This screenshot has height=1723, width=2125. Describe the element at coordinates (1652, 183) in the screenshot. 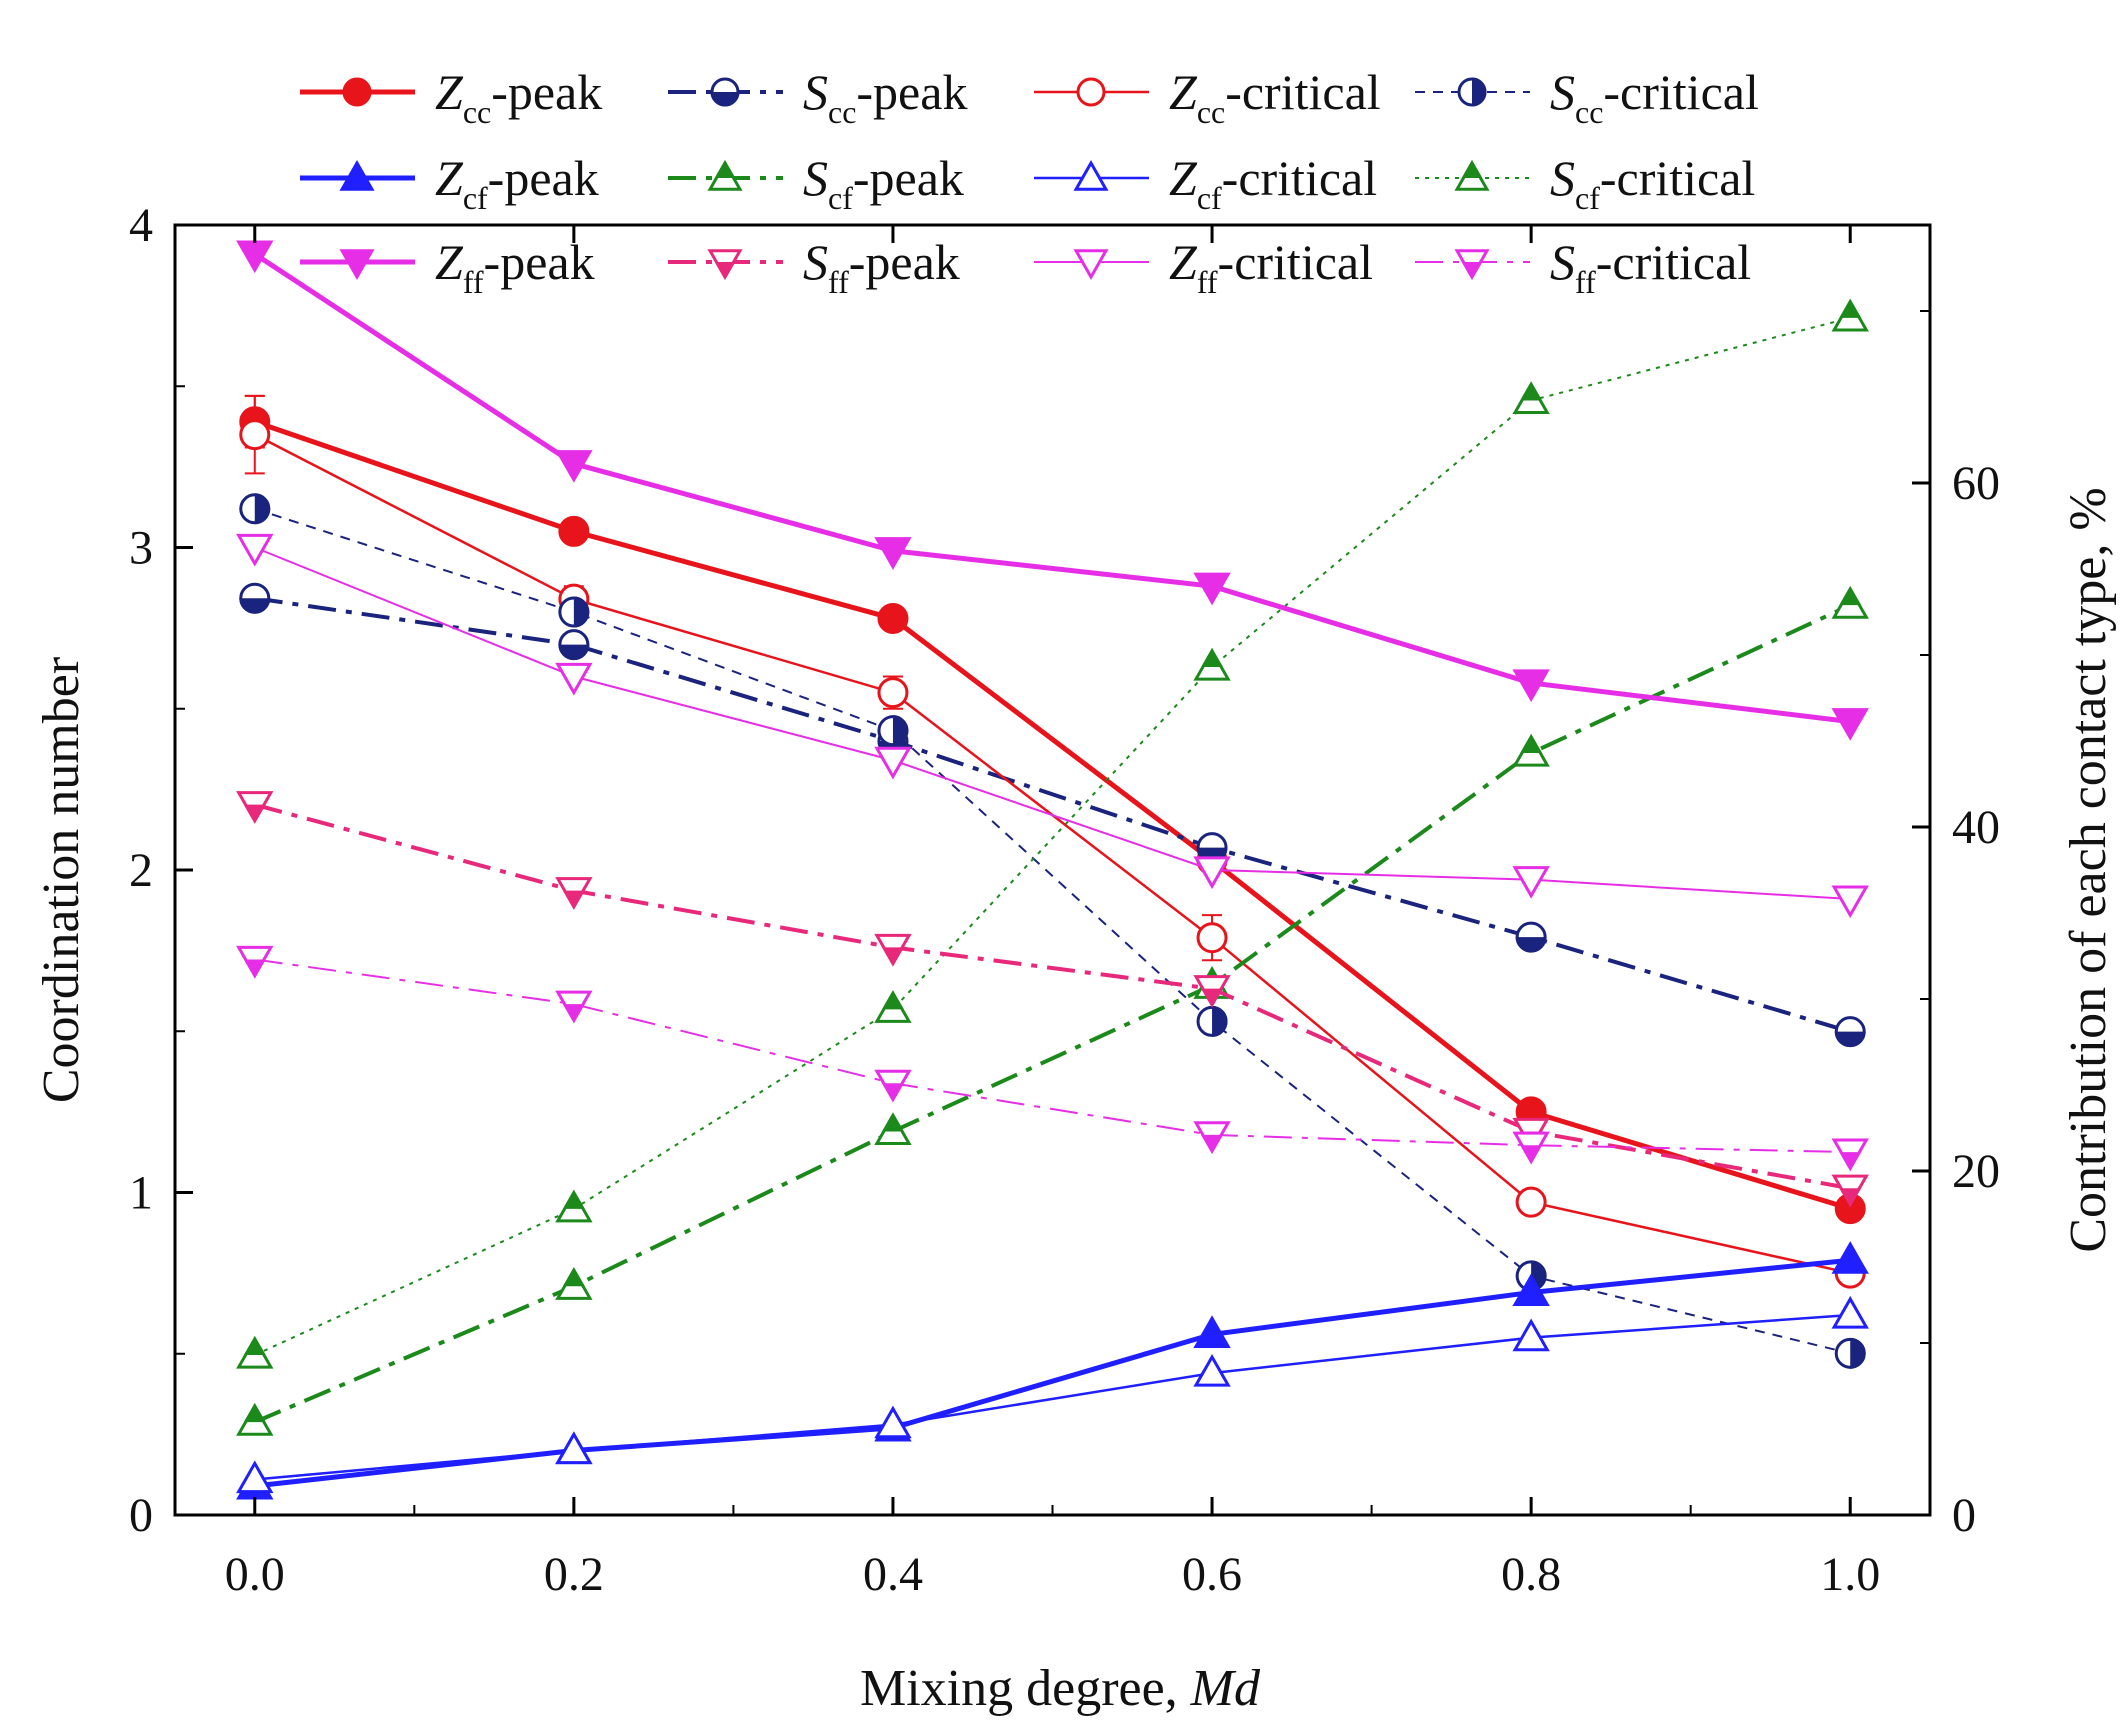

I see `legend-label: Scf-critical` at that location.